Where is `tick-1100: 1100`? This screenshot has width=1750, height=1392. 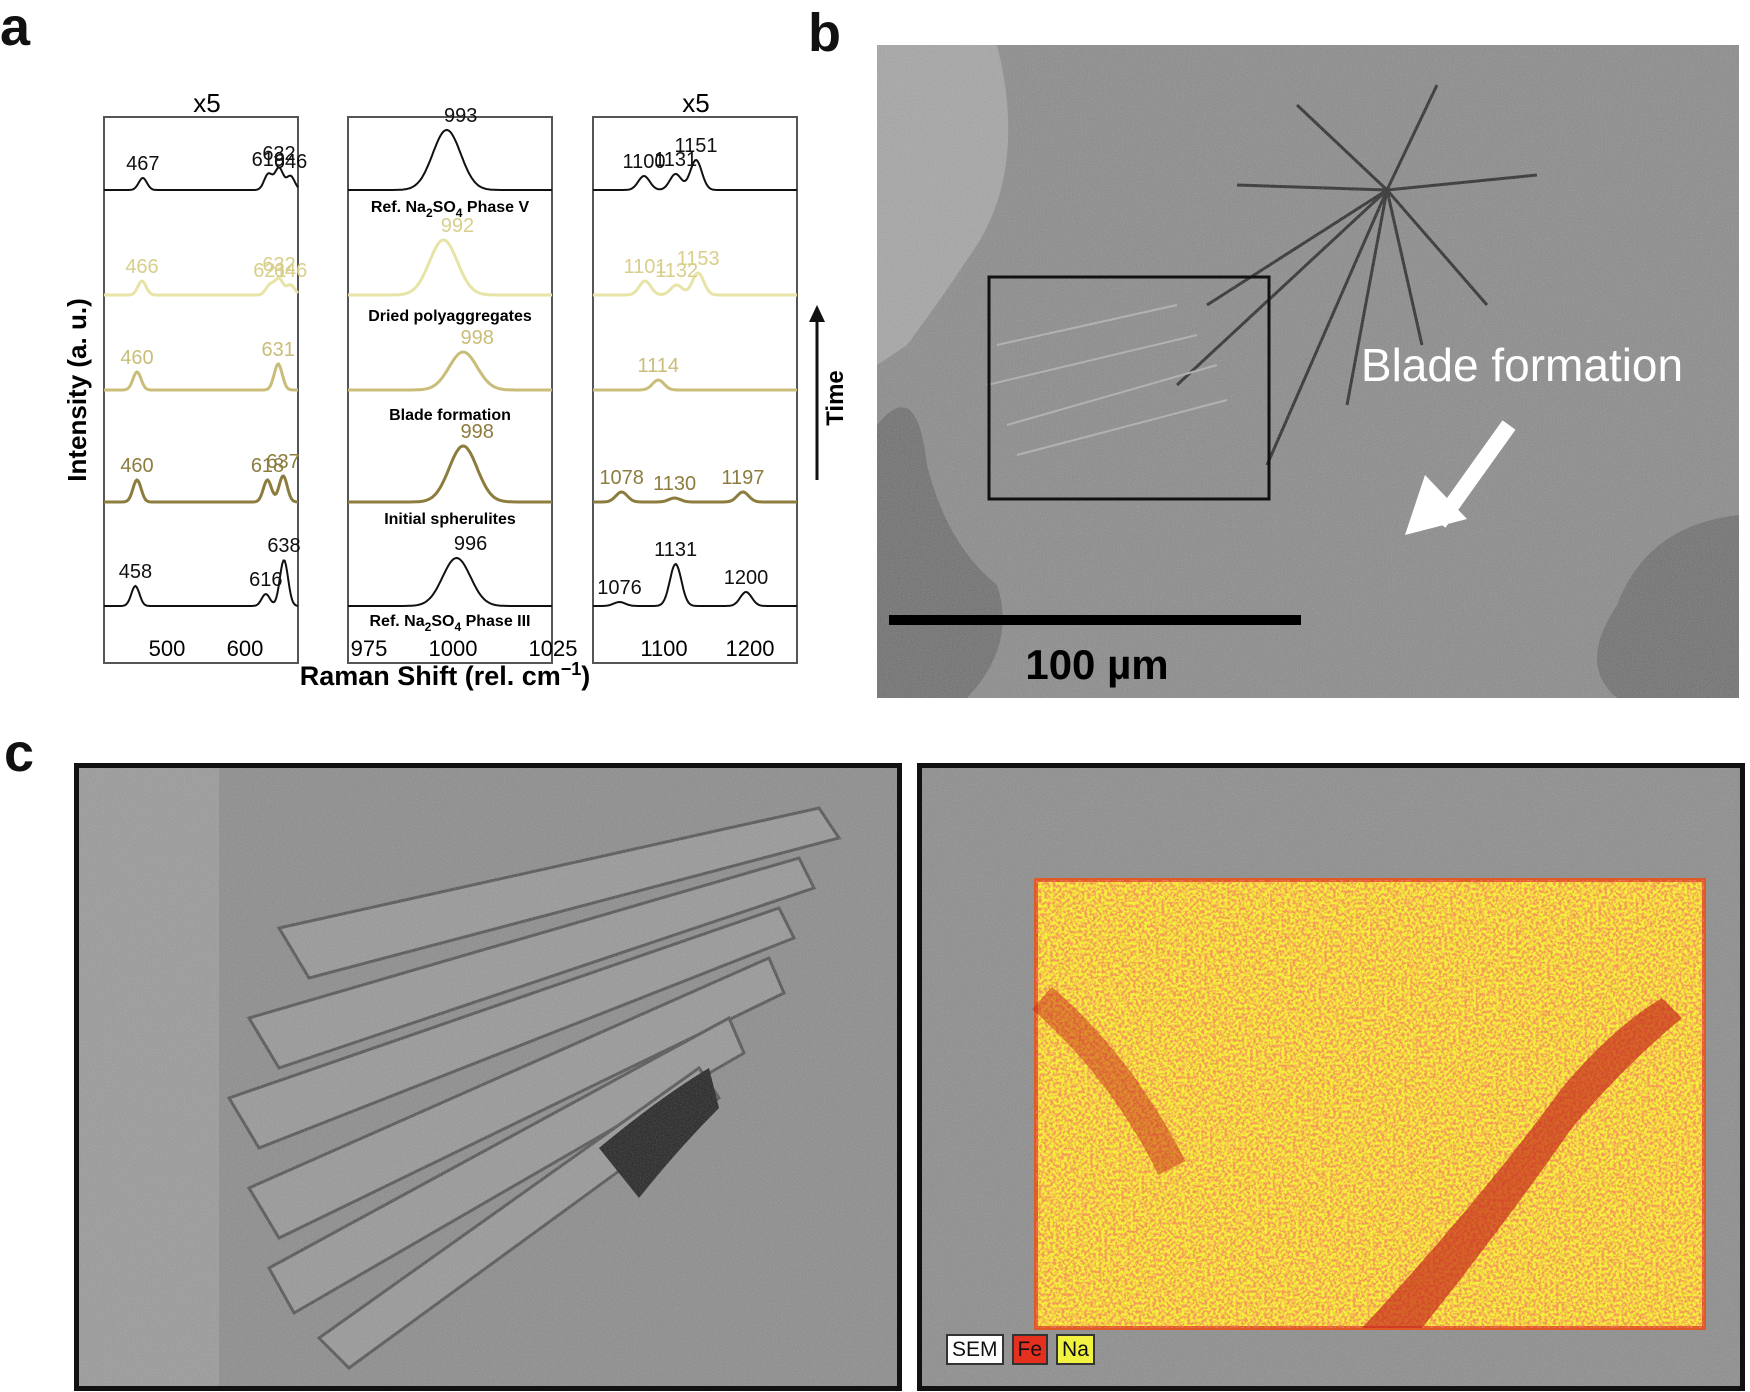 tick-1100: 1100 is located at coordinates (663, 648).